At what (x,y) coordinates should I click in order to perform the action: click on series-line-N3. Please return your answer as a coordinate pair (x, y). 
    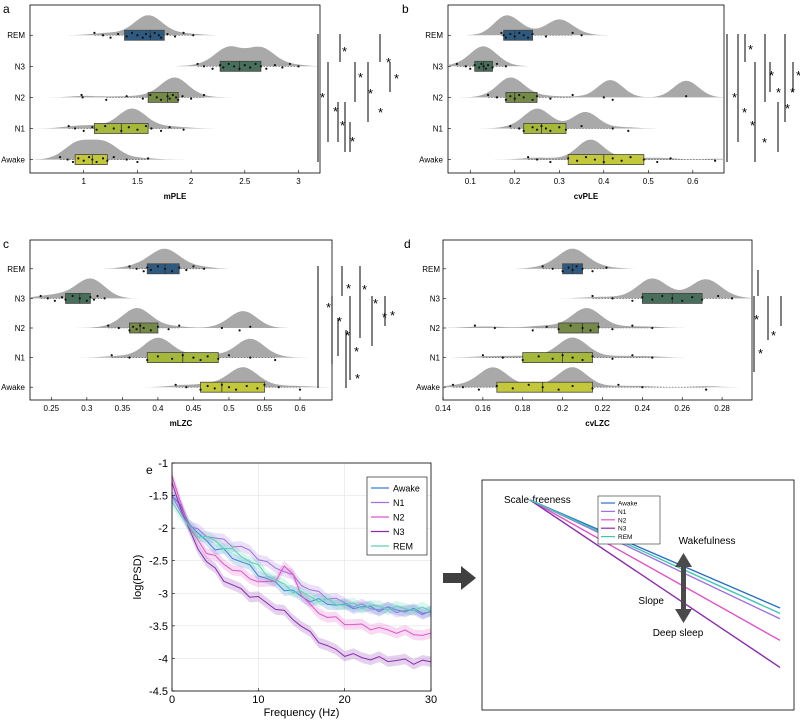
    Looking at the image, I should click on (301, 573).